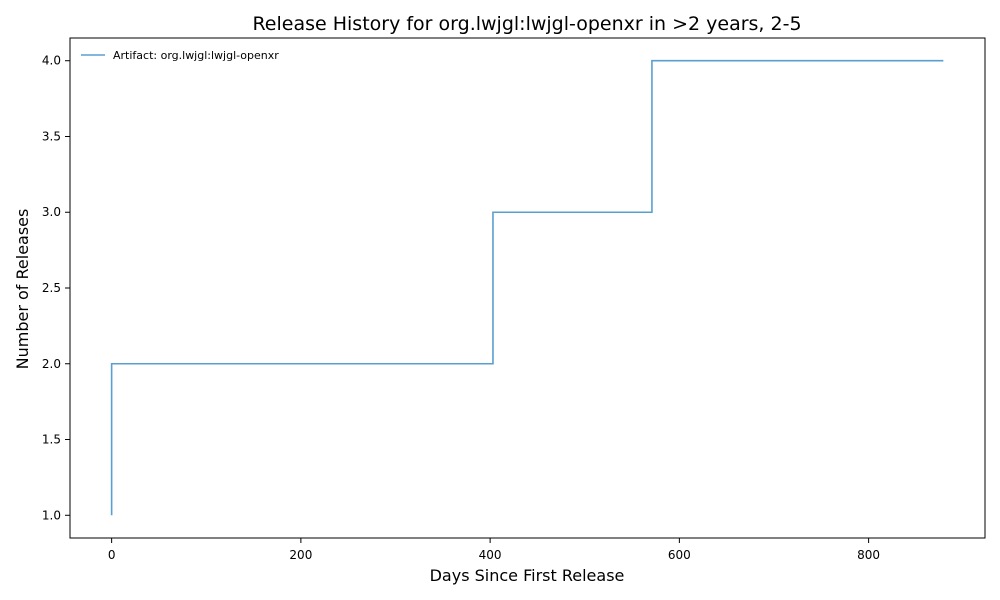  What do you see at coordinates (51, 61) in the screenshot?
I see `y-tick-label: 4.0` at bounding box center [51, 61].